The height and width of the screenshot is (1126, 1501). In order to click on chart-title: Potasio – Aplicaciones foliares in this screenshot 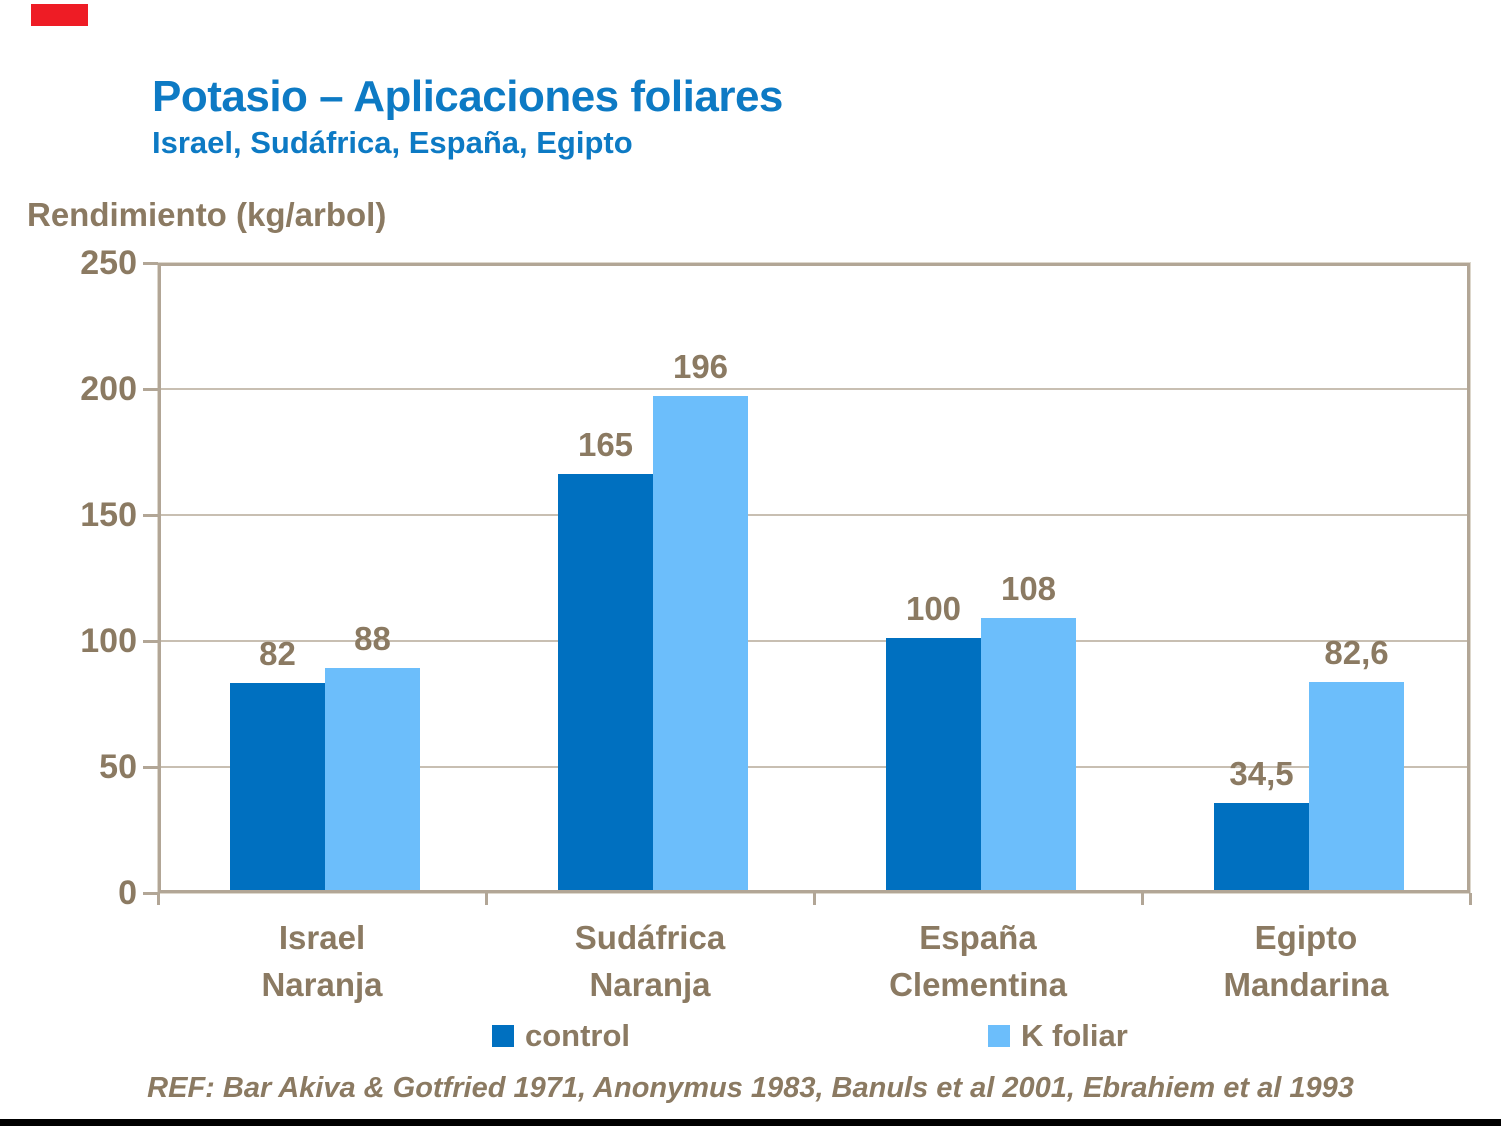, I will do `click(467, 96)`.